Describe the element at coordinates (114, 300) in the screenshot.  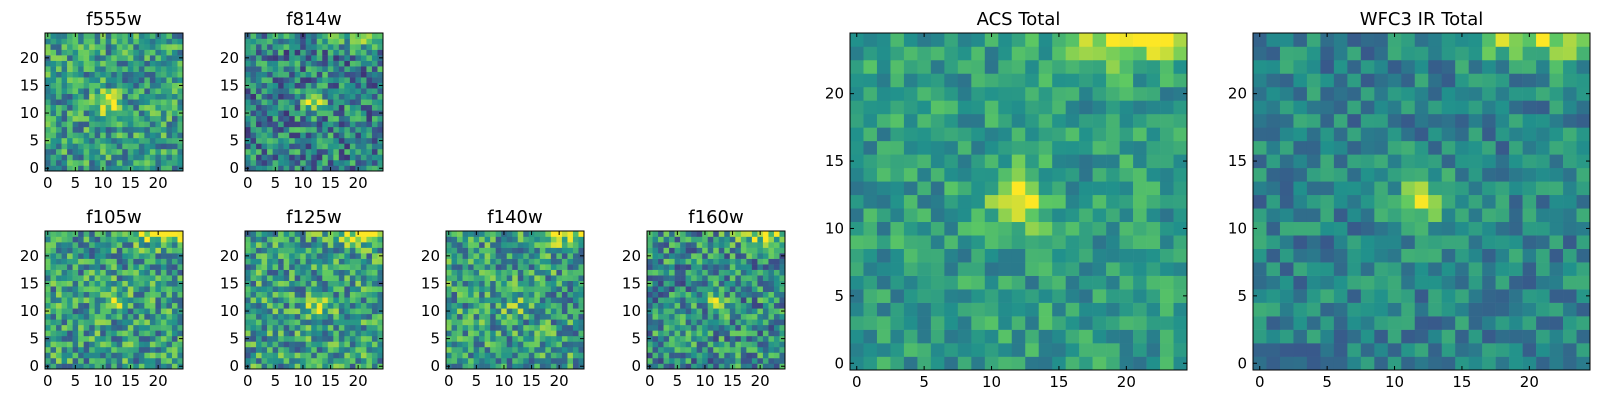
I see `f105w-axes-frame` at that location.